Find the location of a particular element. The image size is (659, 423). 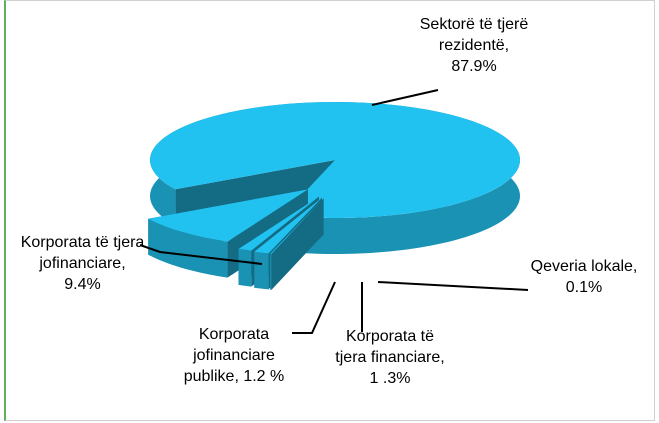

data-label: Sektorë të tjerë rezidentë, 87.9% is located at coordinates (474, 45).